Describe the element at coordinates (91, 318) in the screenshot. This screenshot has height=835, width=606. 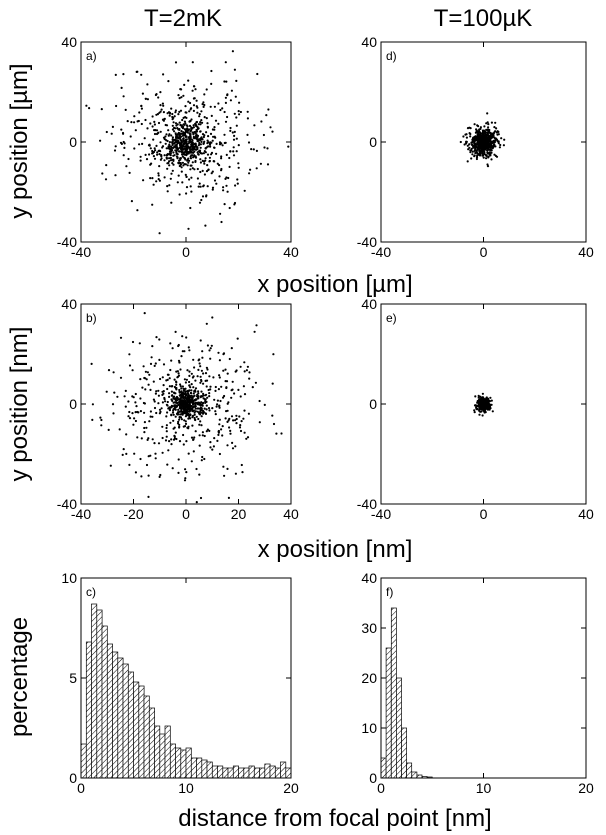
I see `panel-label: b)` at that location.